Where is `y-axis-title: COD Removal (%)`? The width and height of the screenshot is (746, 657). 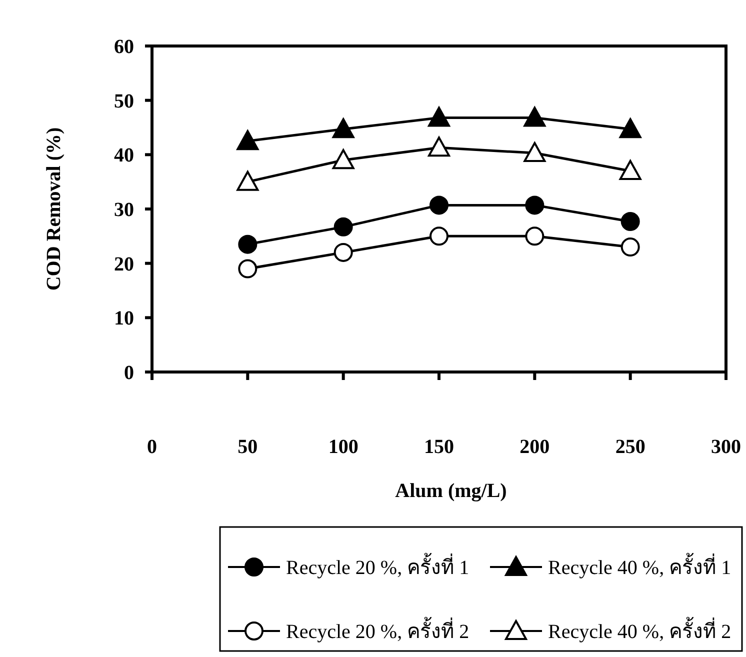
y-axis-title: COD Removal (%) is located at coordinates (54, 209).